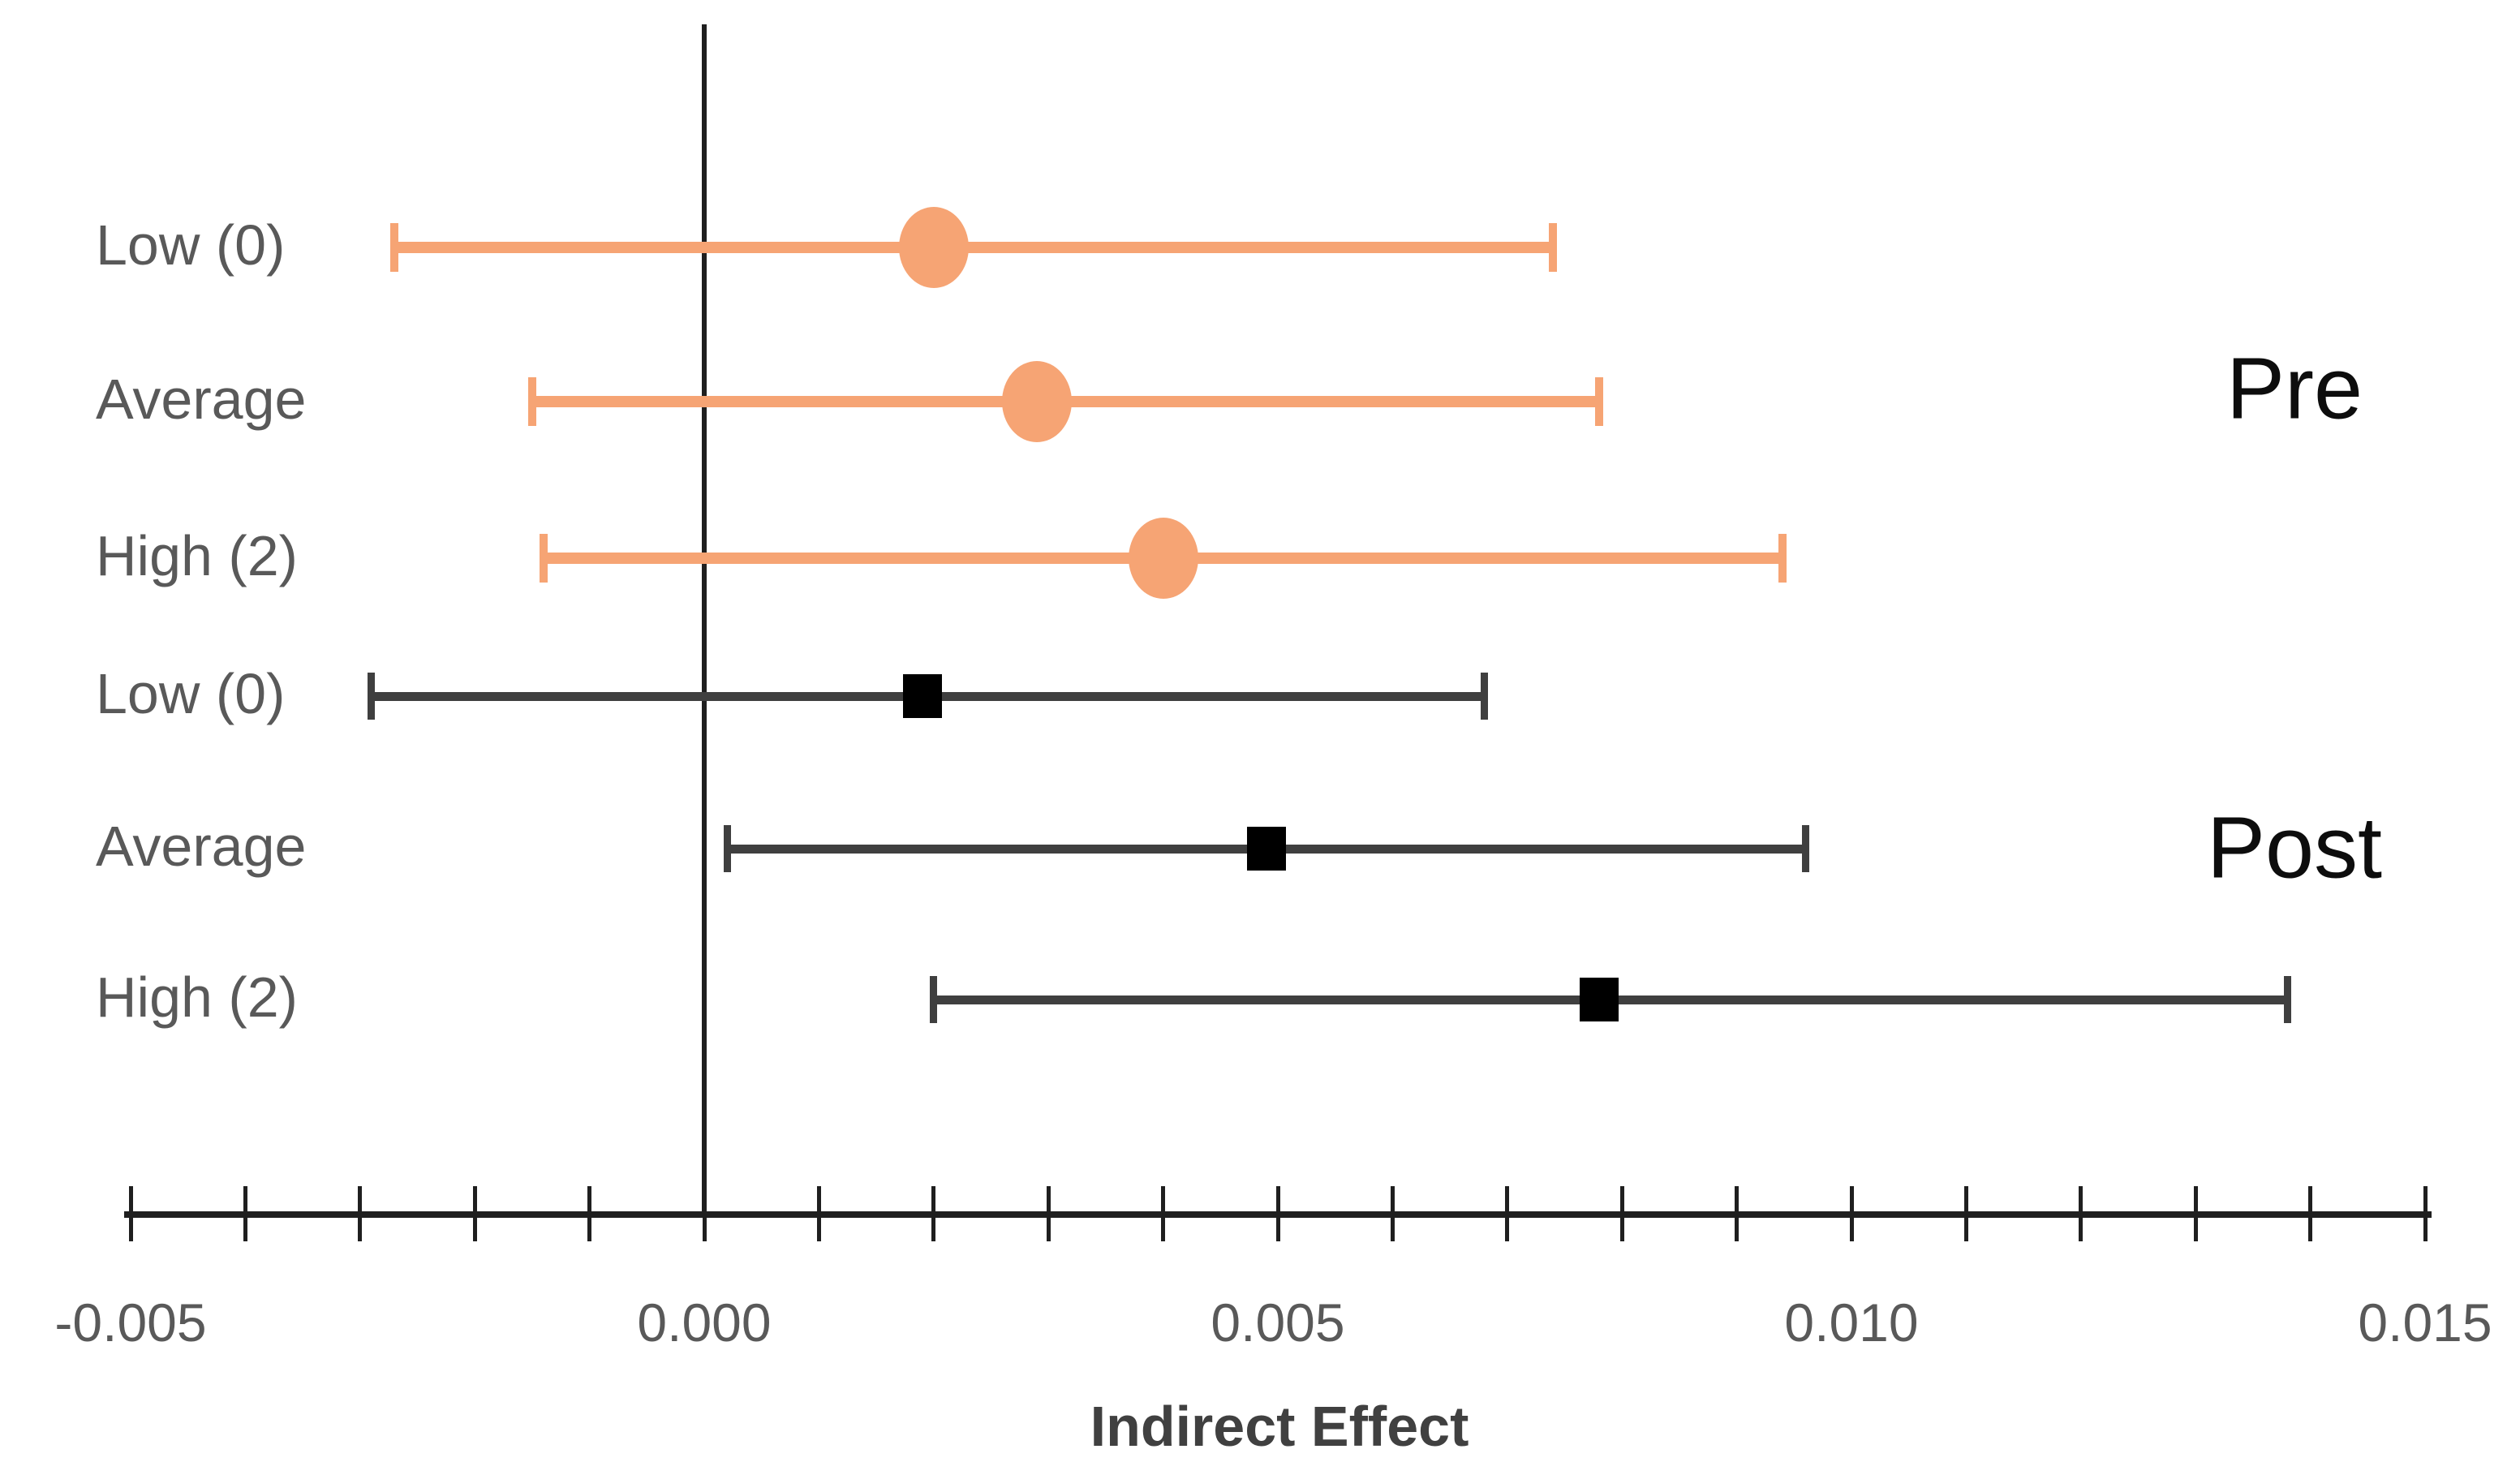  Describe the element at coordinates (2425, 1322) in the screenshot. I see `x-axis-tick-label: 0.015` at that location.